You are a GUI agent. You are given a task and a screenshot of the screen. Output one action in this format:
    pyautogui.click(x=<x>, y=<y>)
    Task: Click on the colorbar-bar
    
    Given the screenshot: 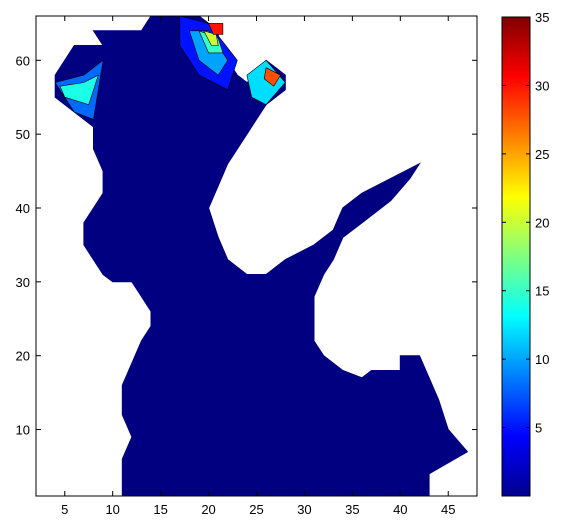 What is the action you would take?
    pyautogui.click(x=516, y=256)
    